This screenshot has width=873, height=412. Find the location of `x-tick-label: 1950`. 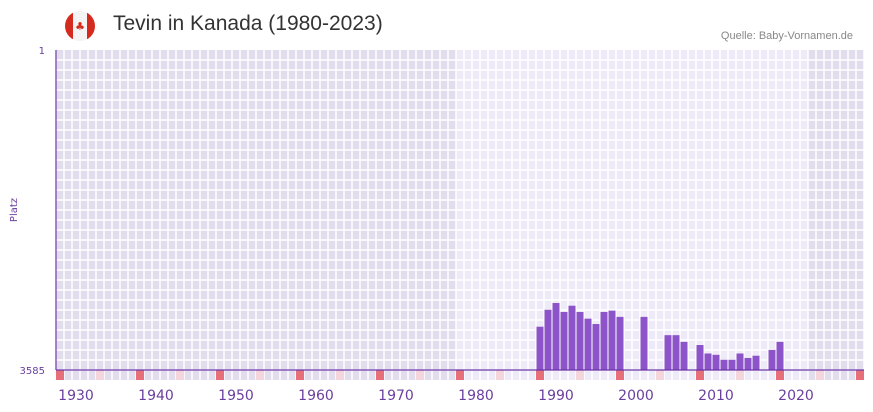

x-tick-label: 1950 is located at coordinates (236, 396).